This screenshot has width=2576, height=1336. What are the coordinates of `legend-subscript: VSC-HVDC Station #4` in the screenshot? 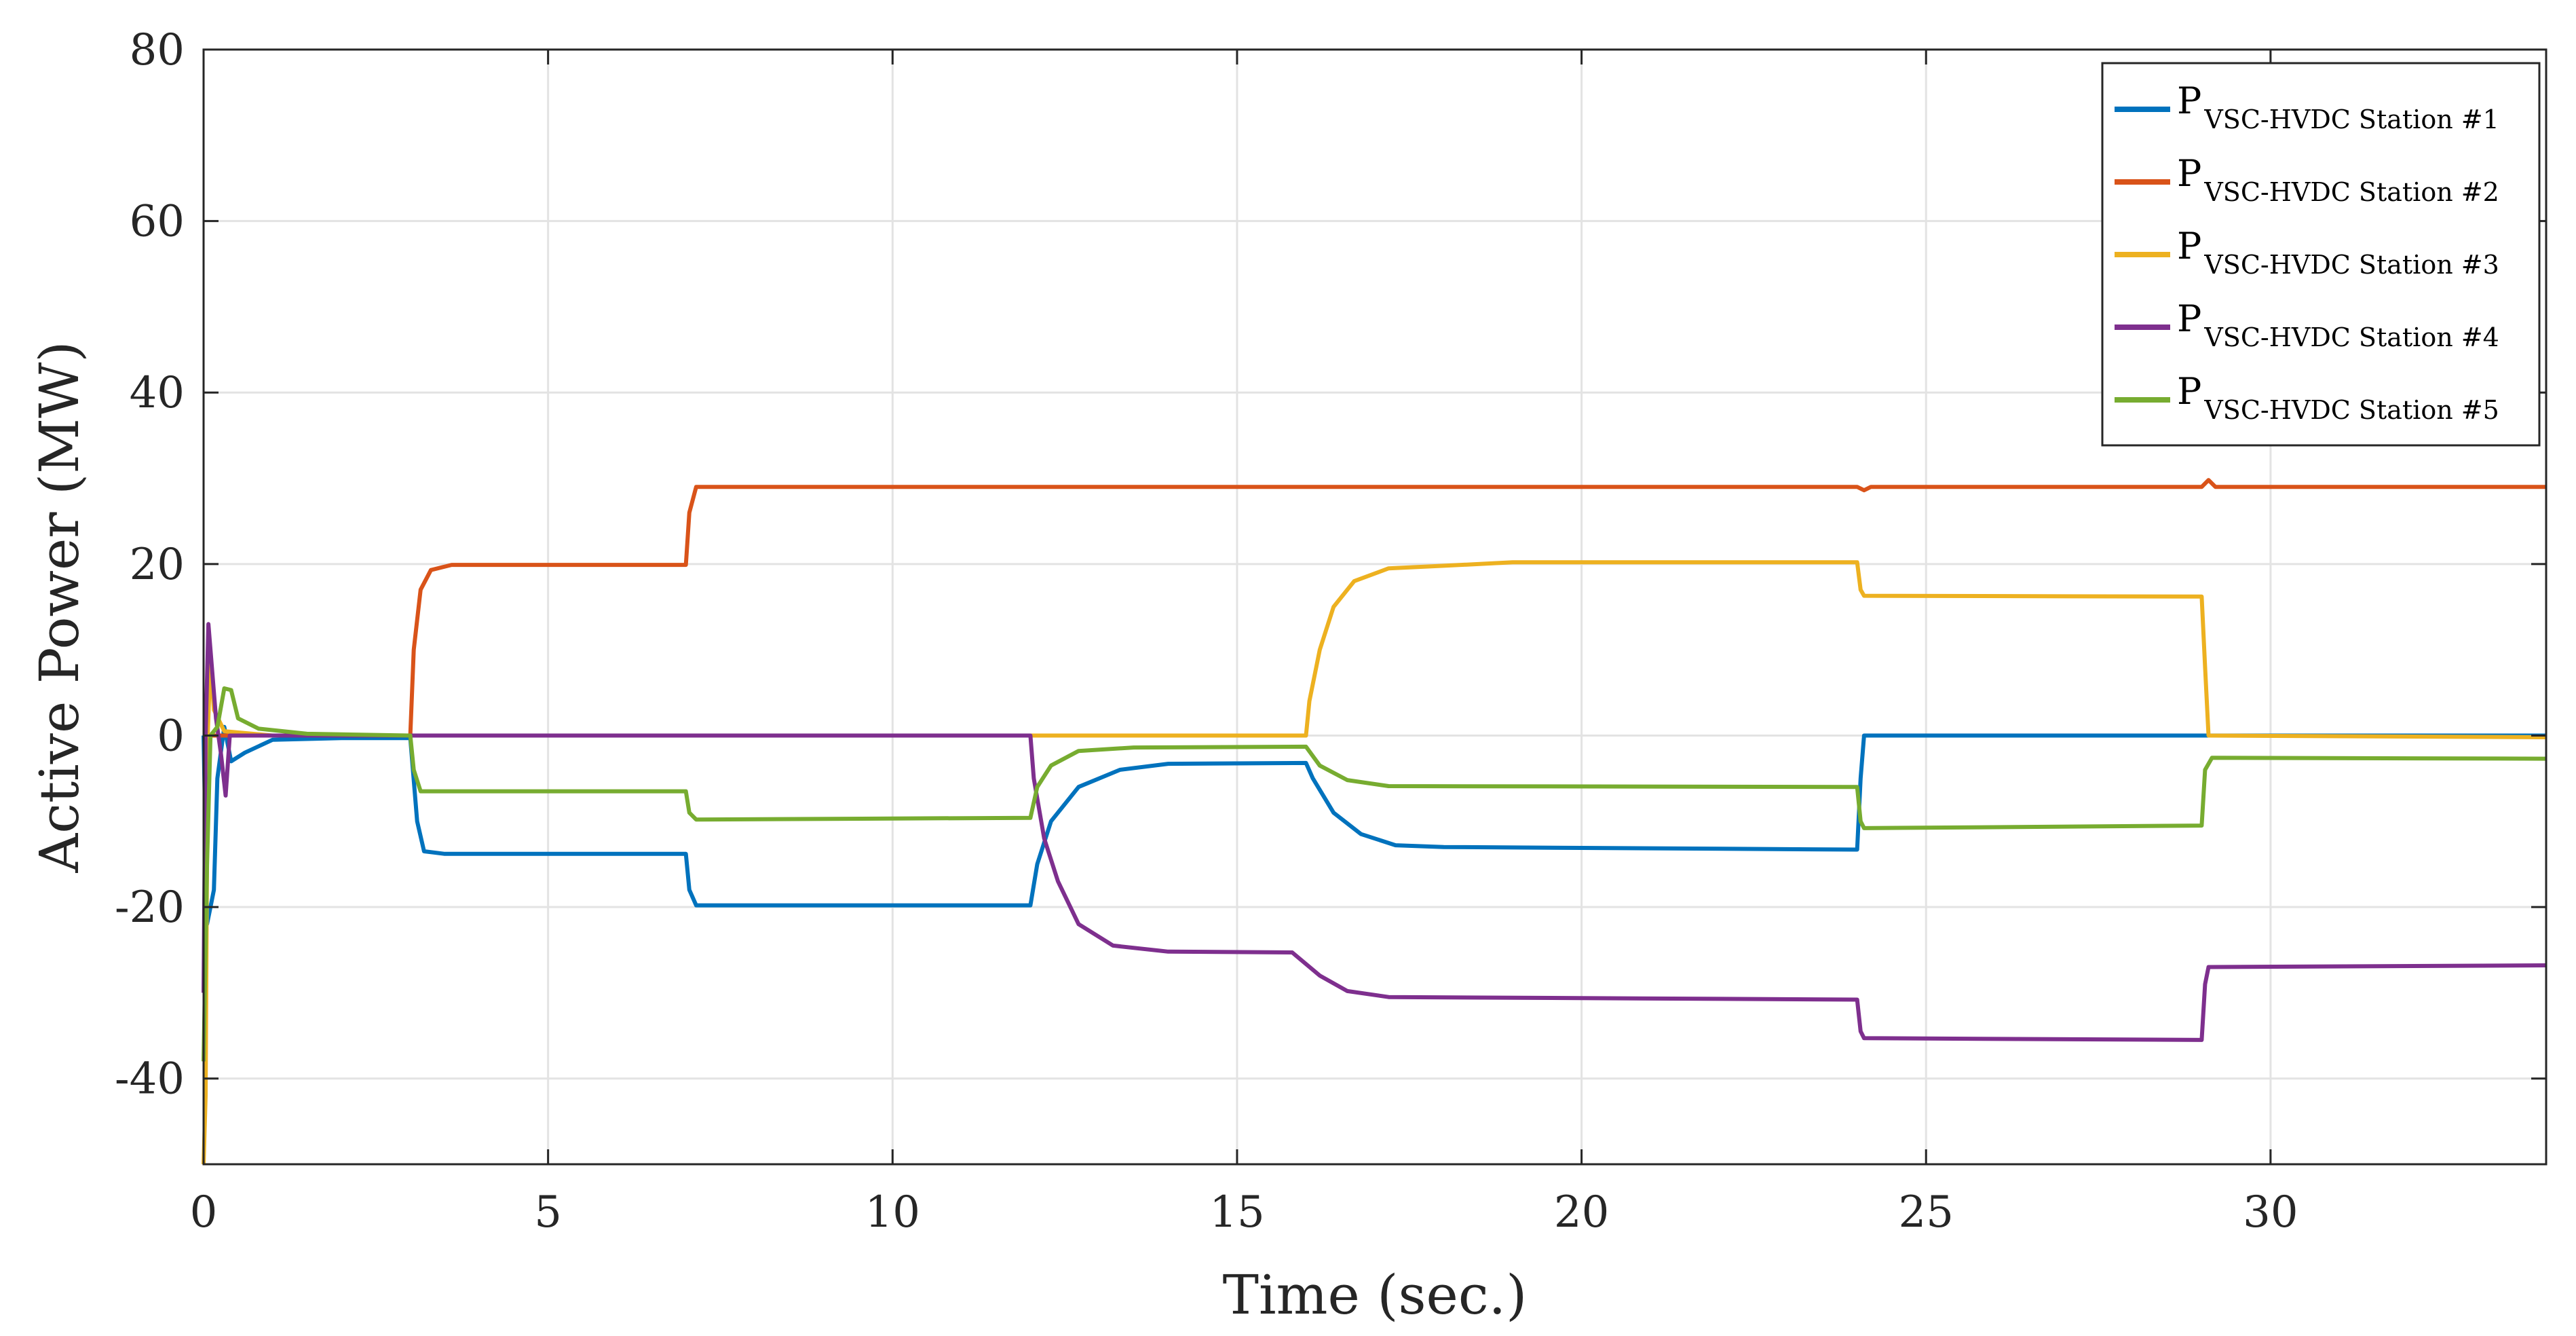 It's located at (2351, 337).